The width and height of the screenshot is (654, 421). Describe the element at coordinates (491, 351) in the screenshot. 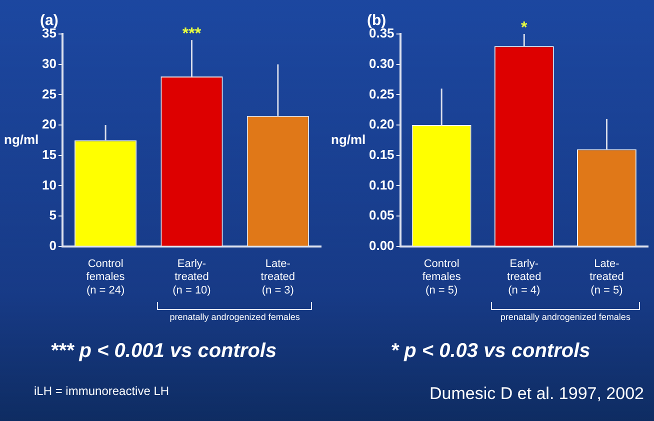

I see `text: * p < 0.03 vs controls` at that location.